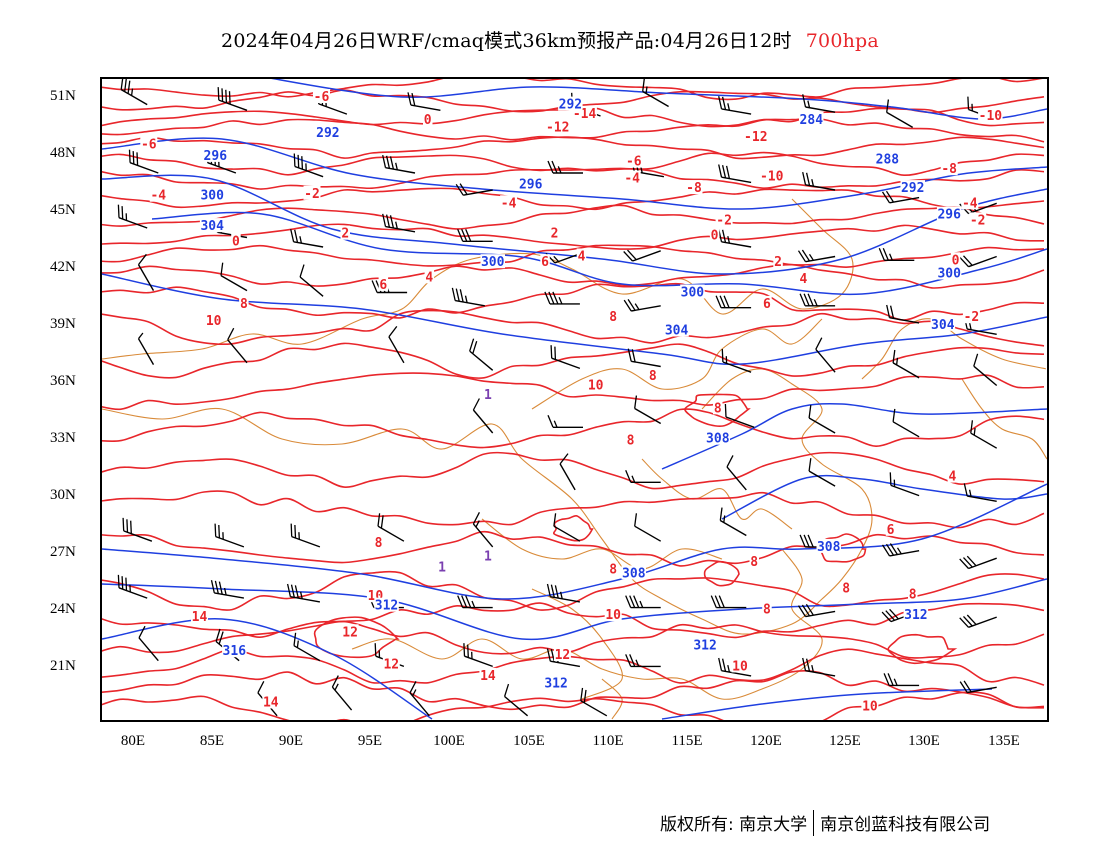 This screenshot has height=850, width=1100. I want to click on height-contour-label: 304, so click(212, 226).